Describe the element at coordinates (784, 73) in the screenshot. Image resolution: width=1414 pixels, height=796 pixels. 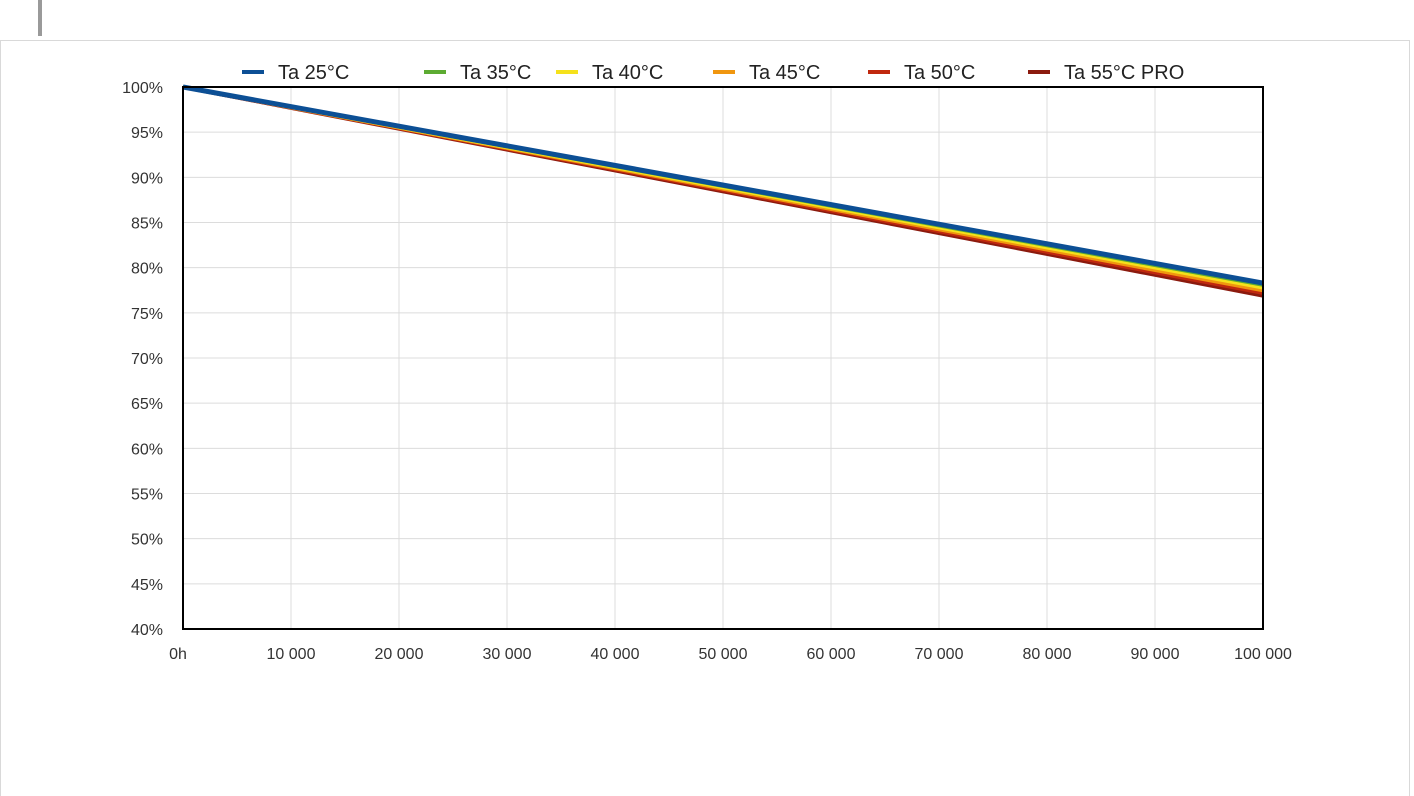
I see `legend-label: Ta 45°C` at that location.